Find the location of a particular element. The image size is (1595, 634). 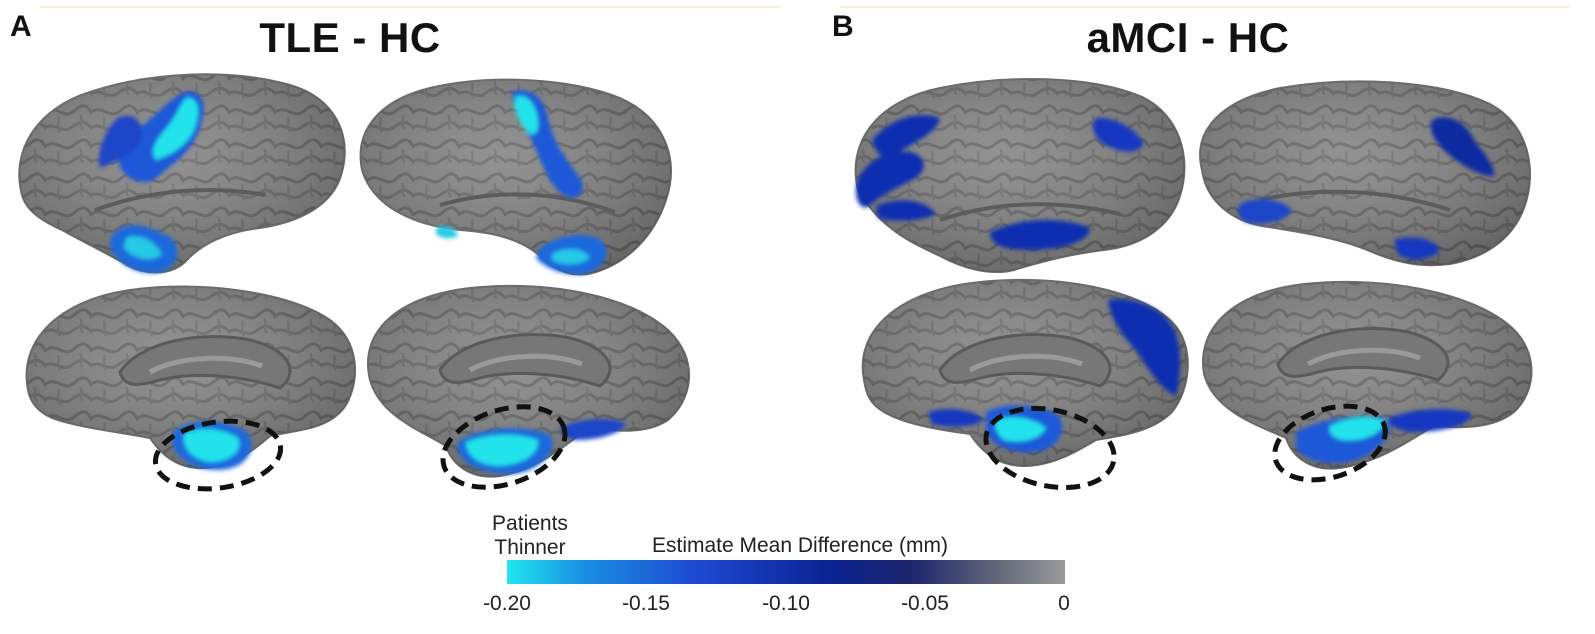

roi-outline-b-right is located at coordinates (1330, 443).